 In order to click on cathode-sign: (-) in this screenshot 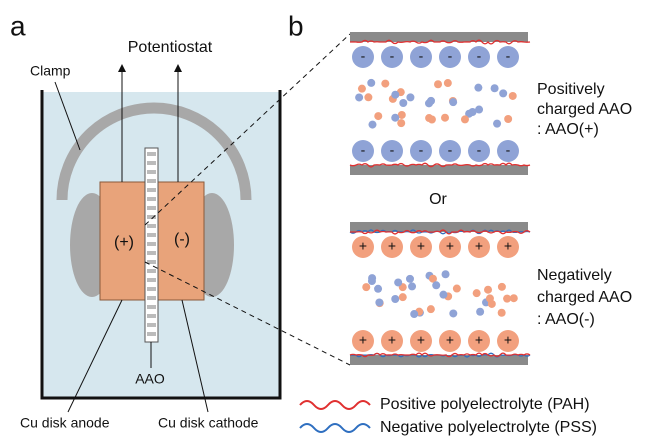, I will do `click(182, 239)`.